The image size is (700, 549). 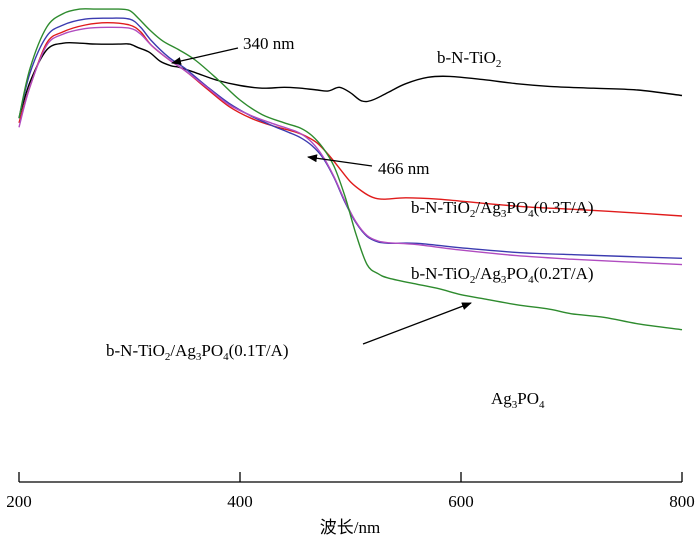 What do you see at coordinates (240, 501) in the screenshot?
I see `x-tick-label-400: 400` at bounding box center [240, 501].